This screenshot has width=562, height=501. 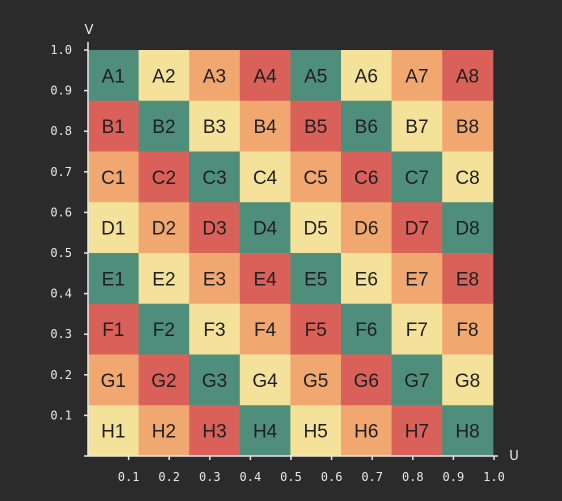 I want to click on cell-label: D3, so click(x=214, y=229).